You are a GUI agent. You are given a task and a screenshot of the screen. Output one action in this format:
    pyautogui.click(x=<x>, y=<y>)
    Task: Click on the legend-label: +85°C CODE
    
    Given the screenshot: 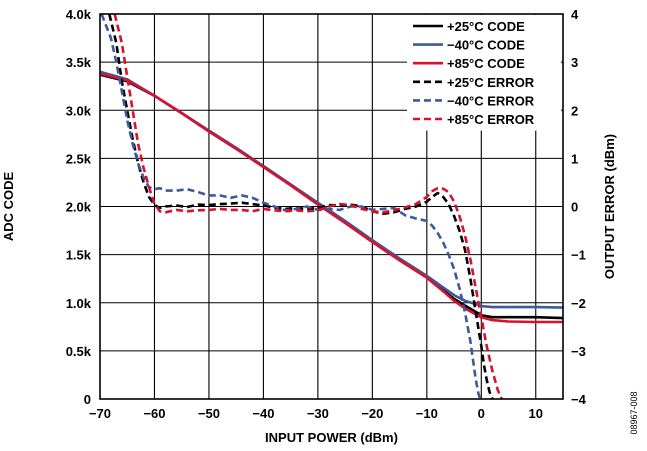 What is the action you would take?
    pyautogui.click(x=486, y=63)
    